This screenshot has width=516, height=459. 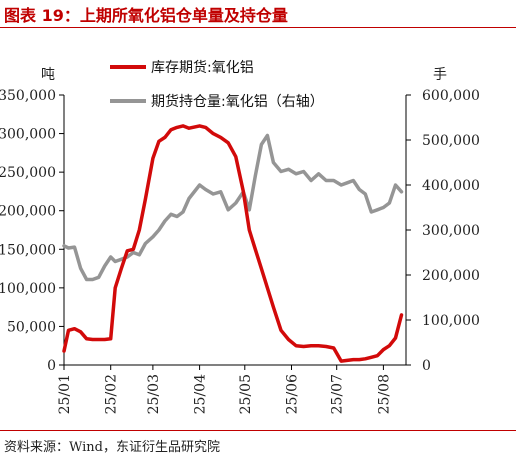 I want to click on right-tick-label: 100,000, so click(x=451, y=321).